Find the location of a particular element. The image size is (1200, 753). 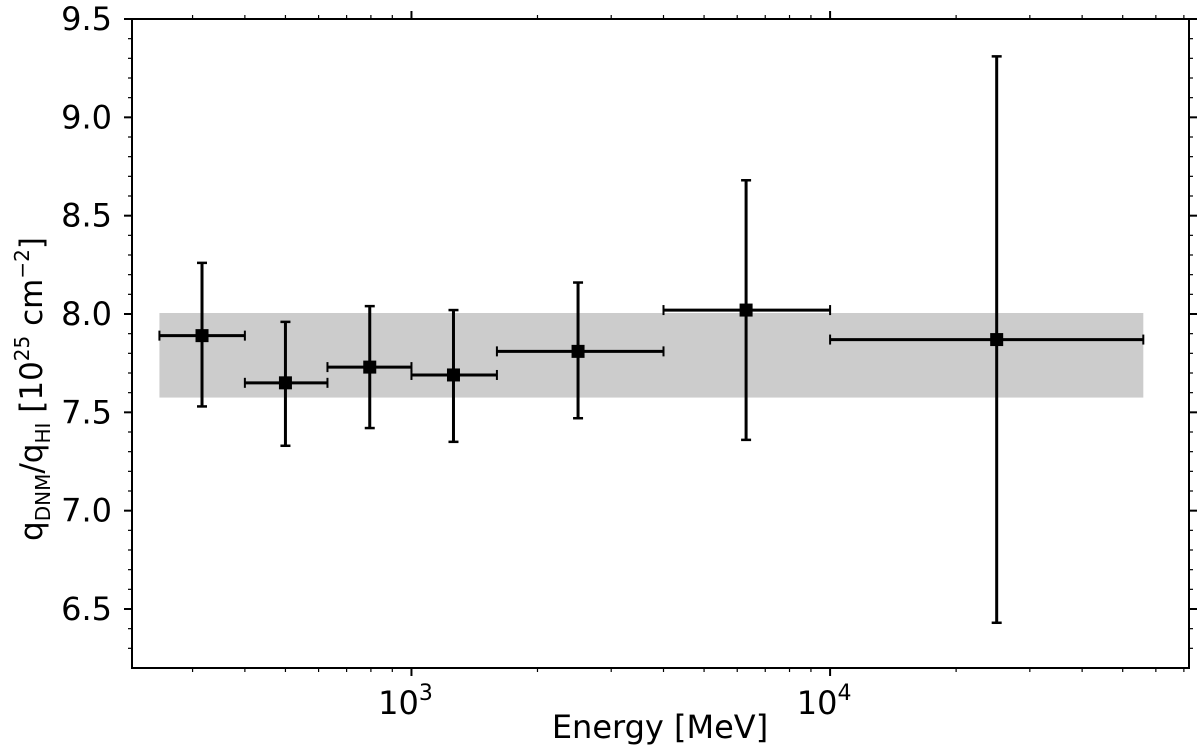

y-label-sub-dnm: DNM is located at coordinates (43, 498).